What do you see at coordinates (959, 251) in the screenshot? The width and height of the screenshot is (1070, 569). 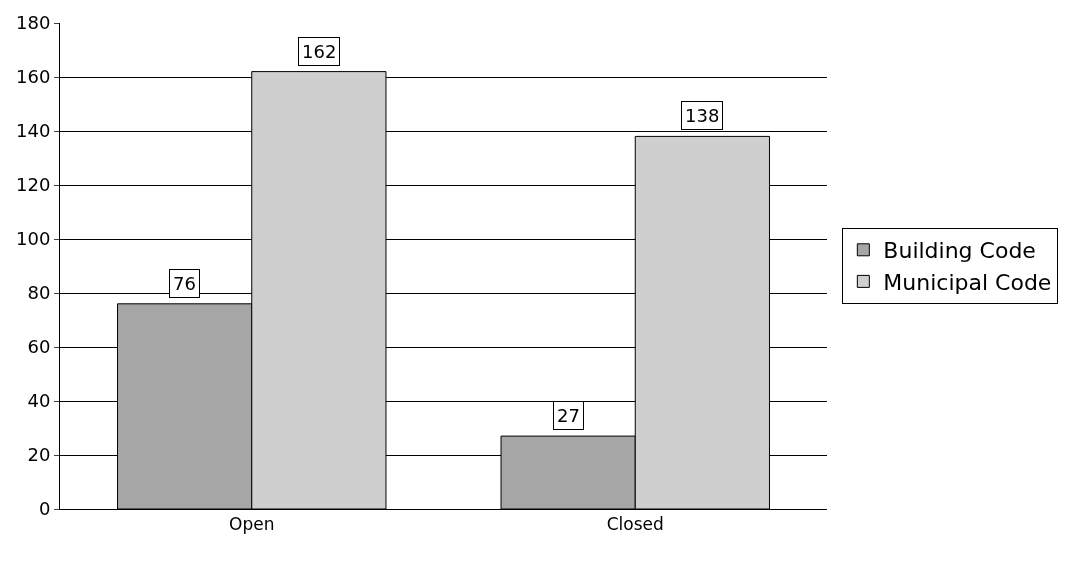 I see `legend-label: Building Code` at bounding box center [959, 251].